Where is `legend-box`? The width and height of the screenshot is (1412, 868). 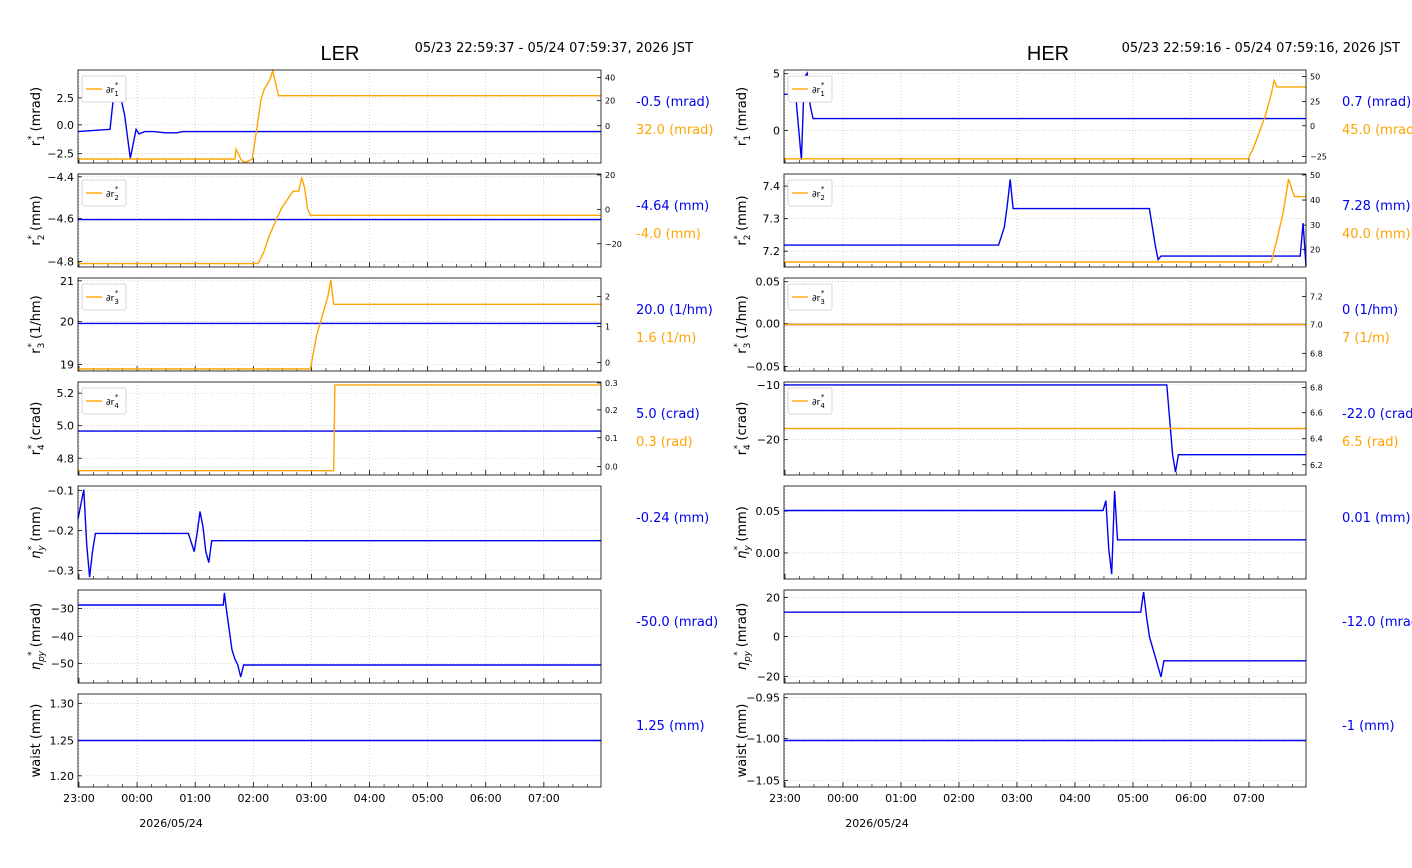
legend-box is located at coordinates (104, 89).